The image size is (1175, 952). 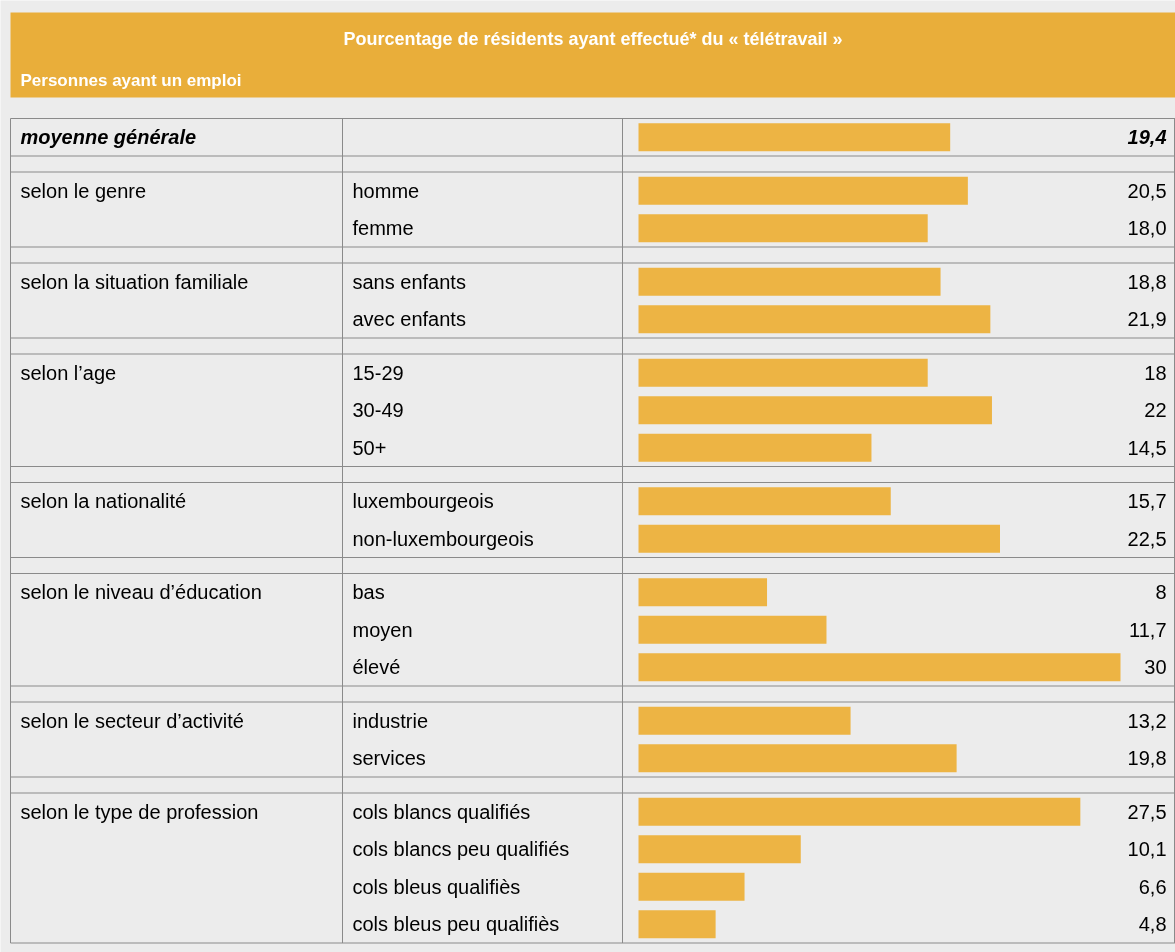 I want to click on data-label: 20,5, so click(x=1147, y=190).